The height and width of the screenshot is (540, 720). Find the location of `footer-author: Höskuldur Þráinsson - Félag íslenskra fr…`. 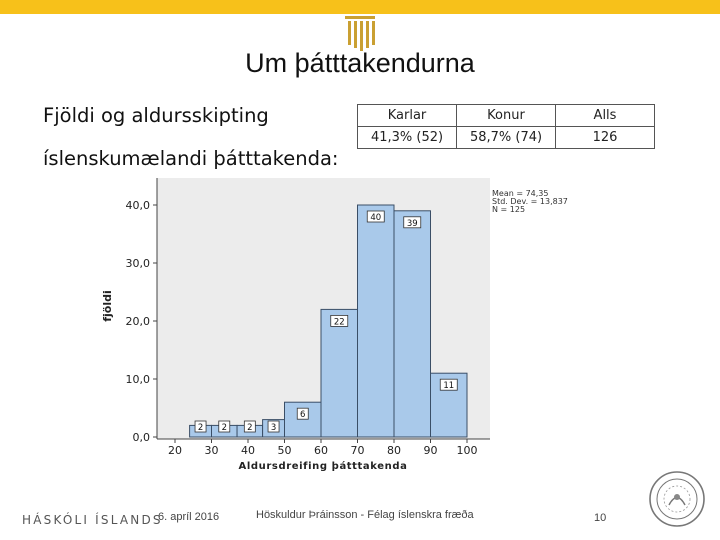

footer-author: Höskuldur Þráinsson - Félag íslenskra fr… is located at coordinates (365, 515).